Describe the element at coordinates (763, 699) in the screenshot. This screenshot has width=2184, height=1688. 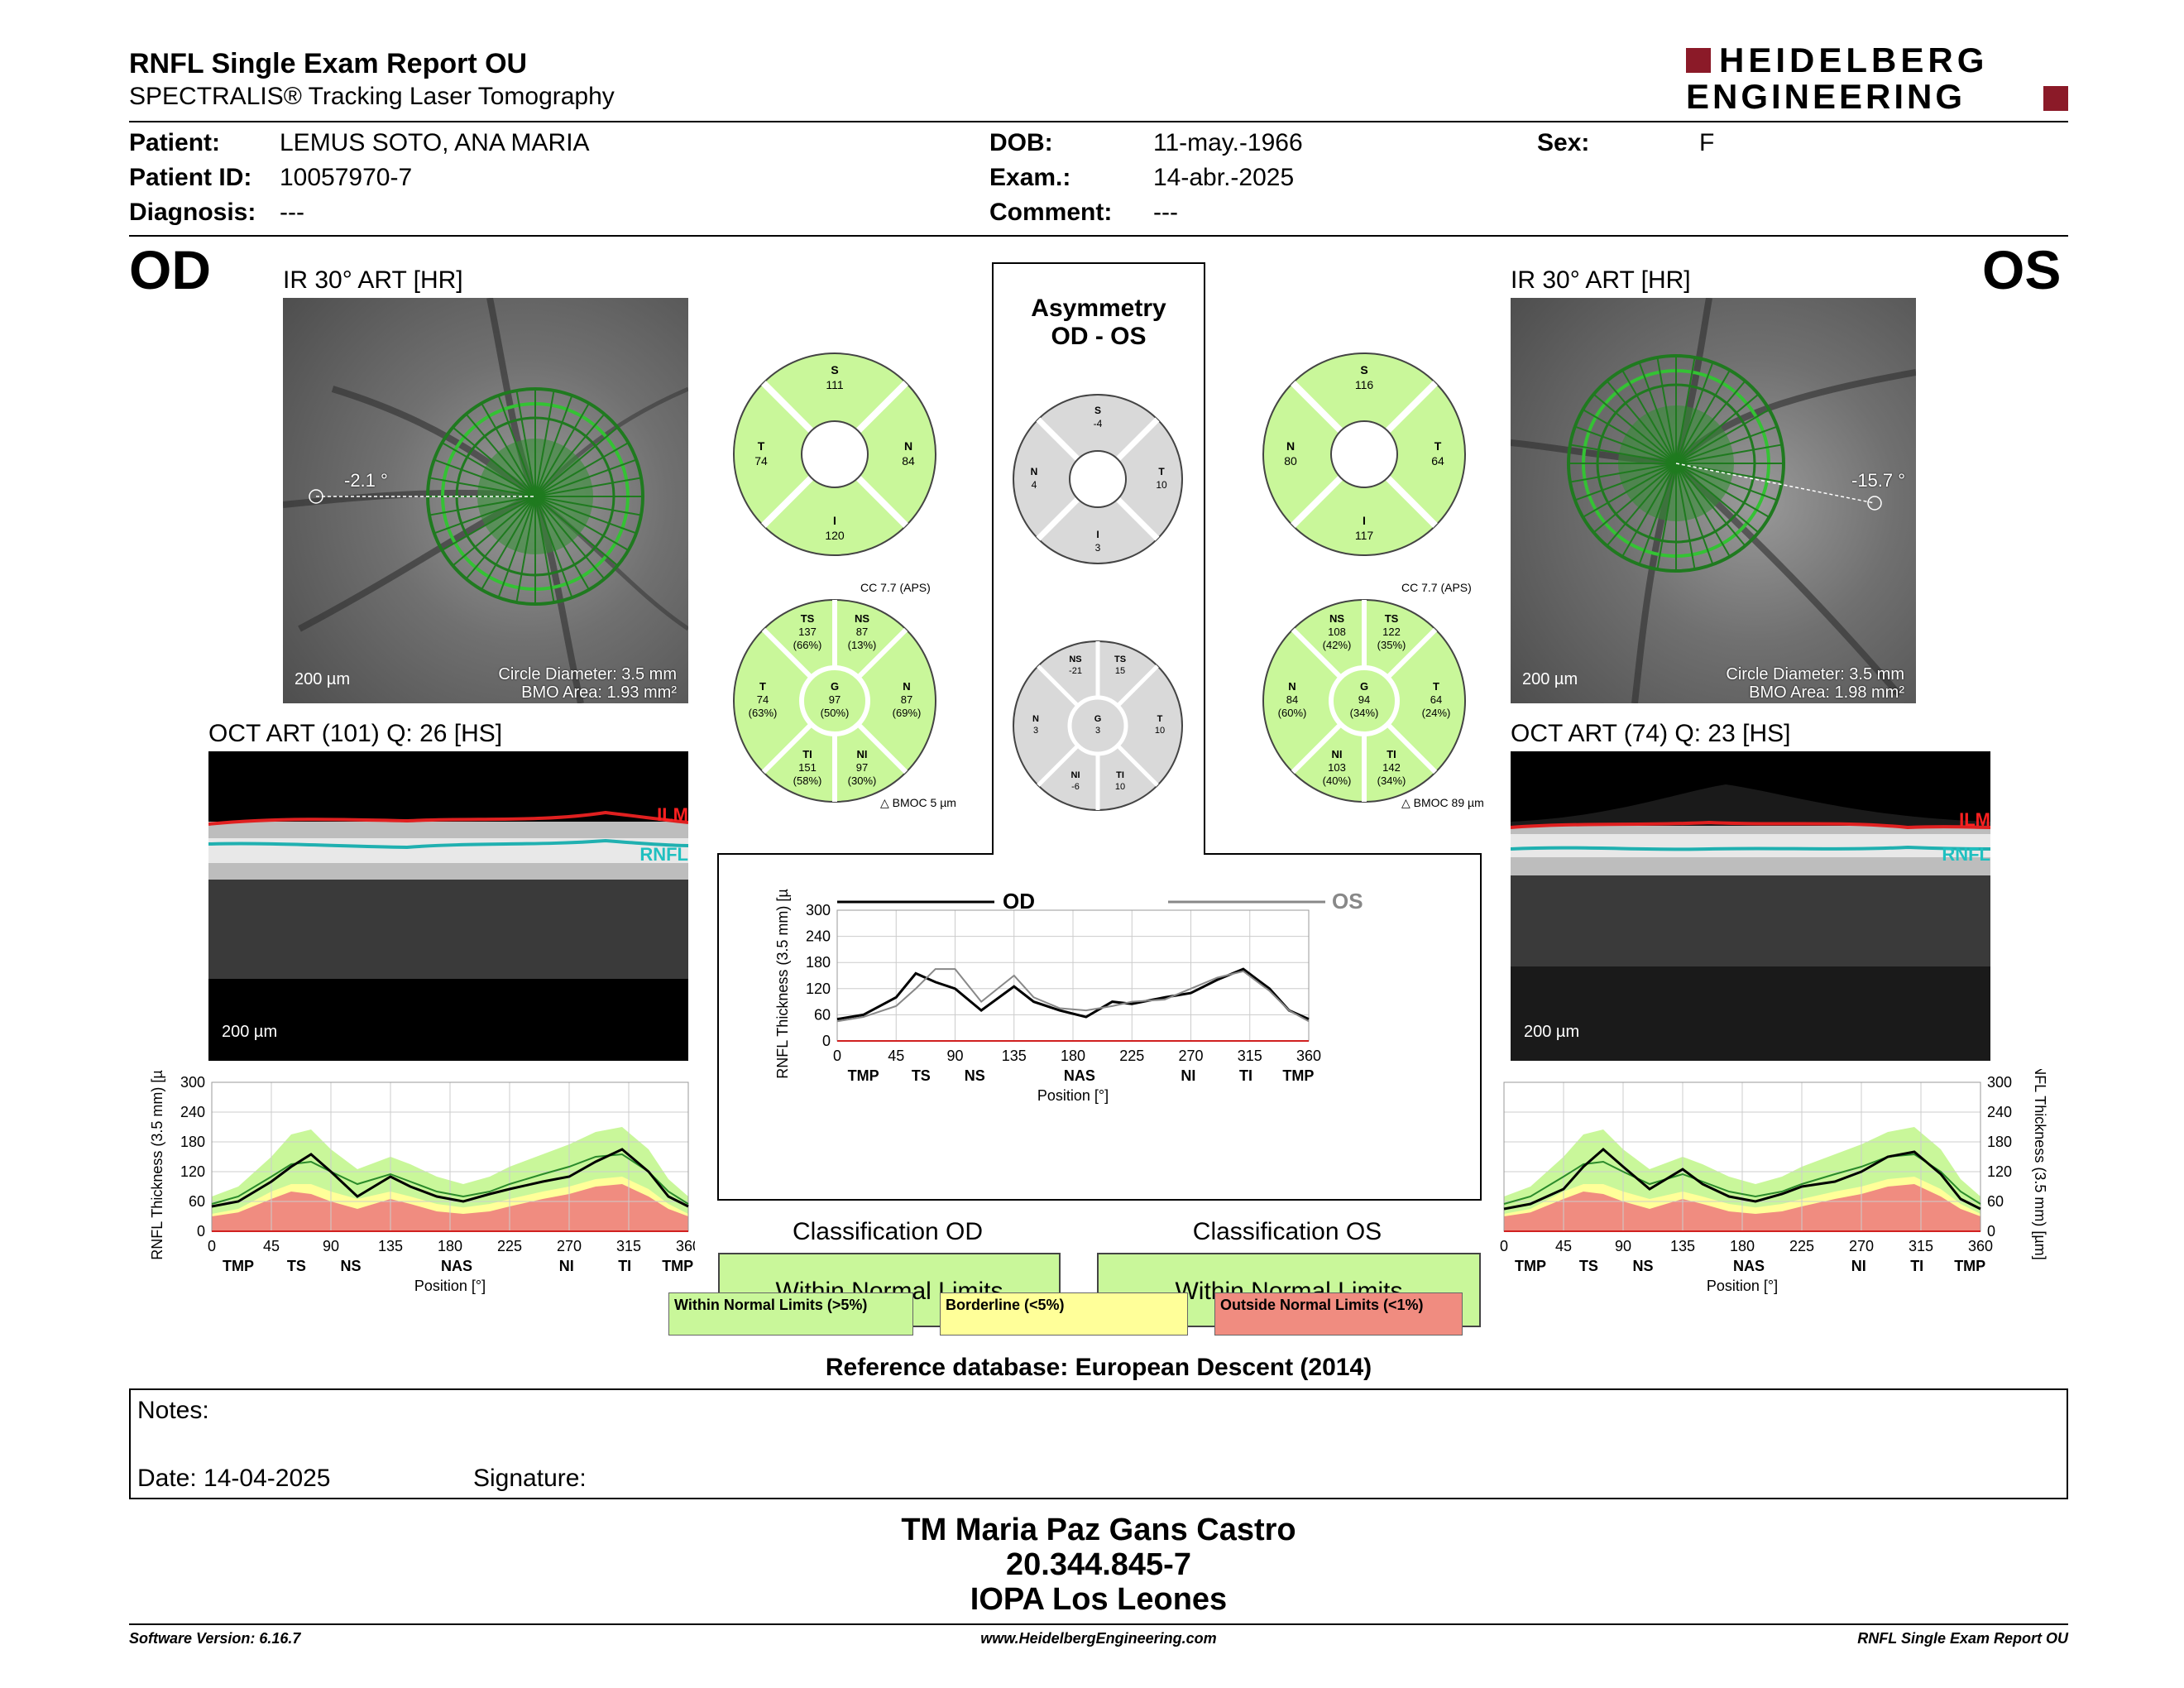
I see `od-s-t: 74` at that location.